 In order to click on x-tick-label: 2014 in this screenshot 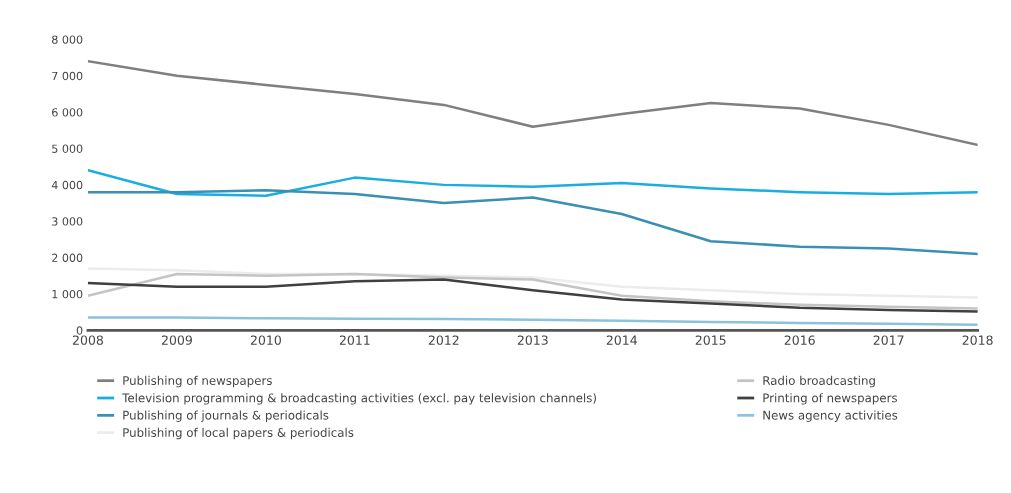, I will do `click(621, 340)`.